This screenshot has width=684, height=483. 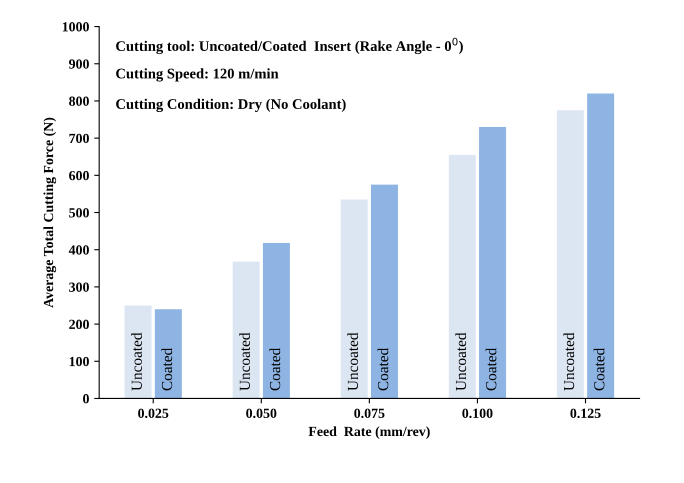 I want to click on x-axis-title: Feed Rate (mm/rev), so click(x=369, y=432).